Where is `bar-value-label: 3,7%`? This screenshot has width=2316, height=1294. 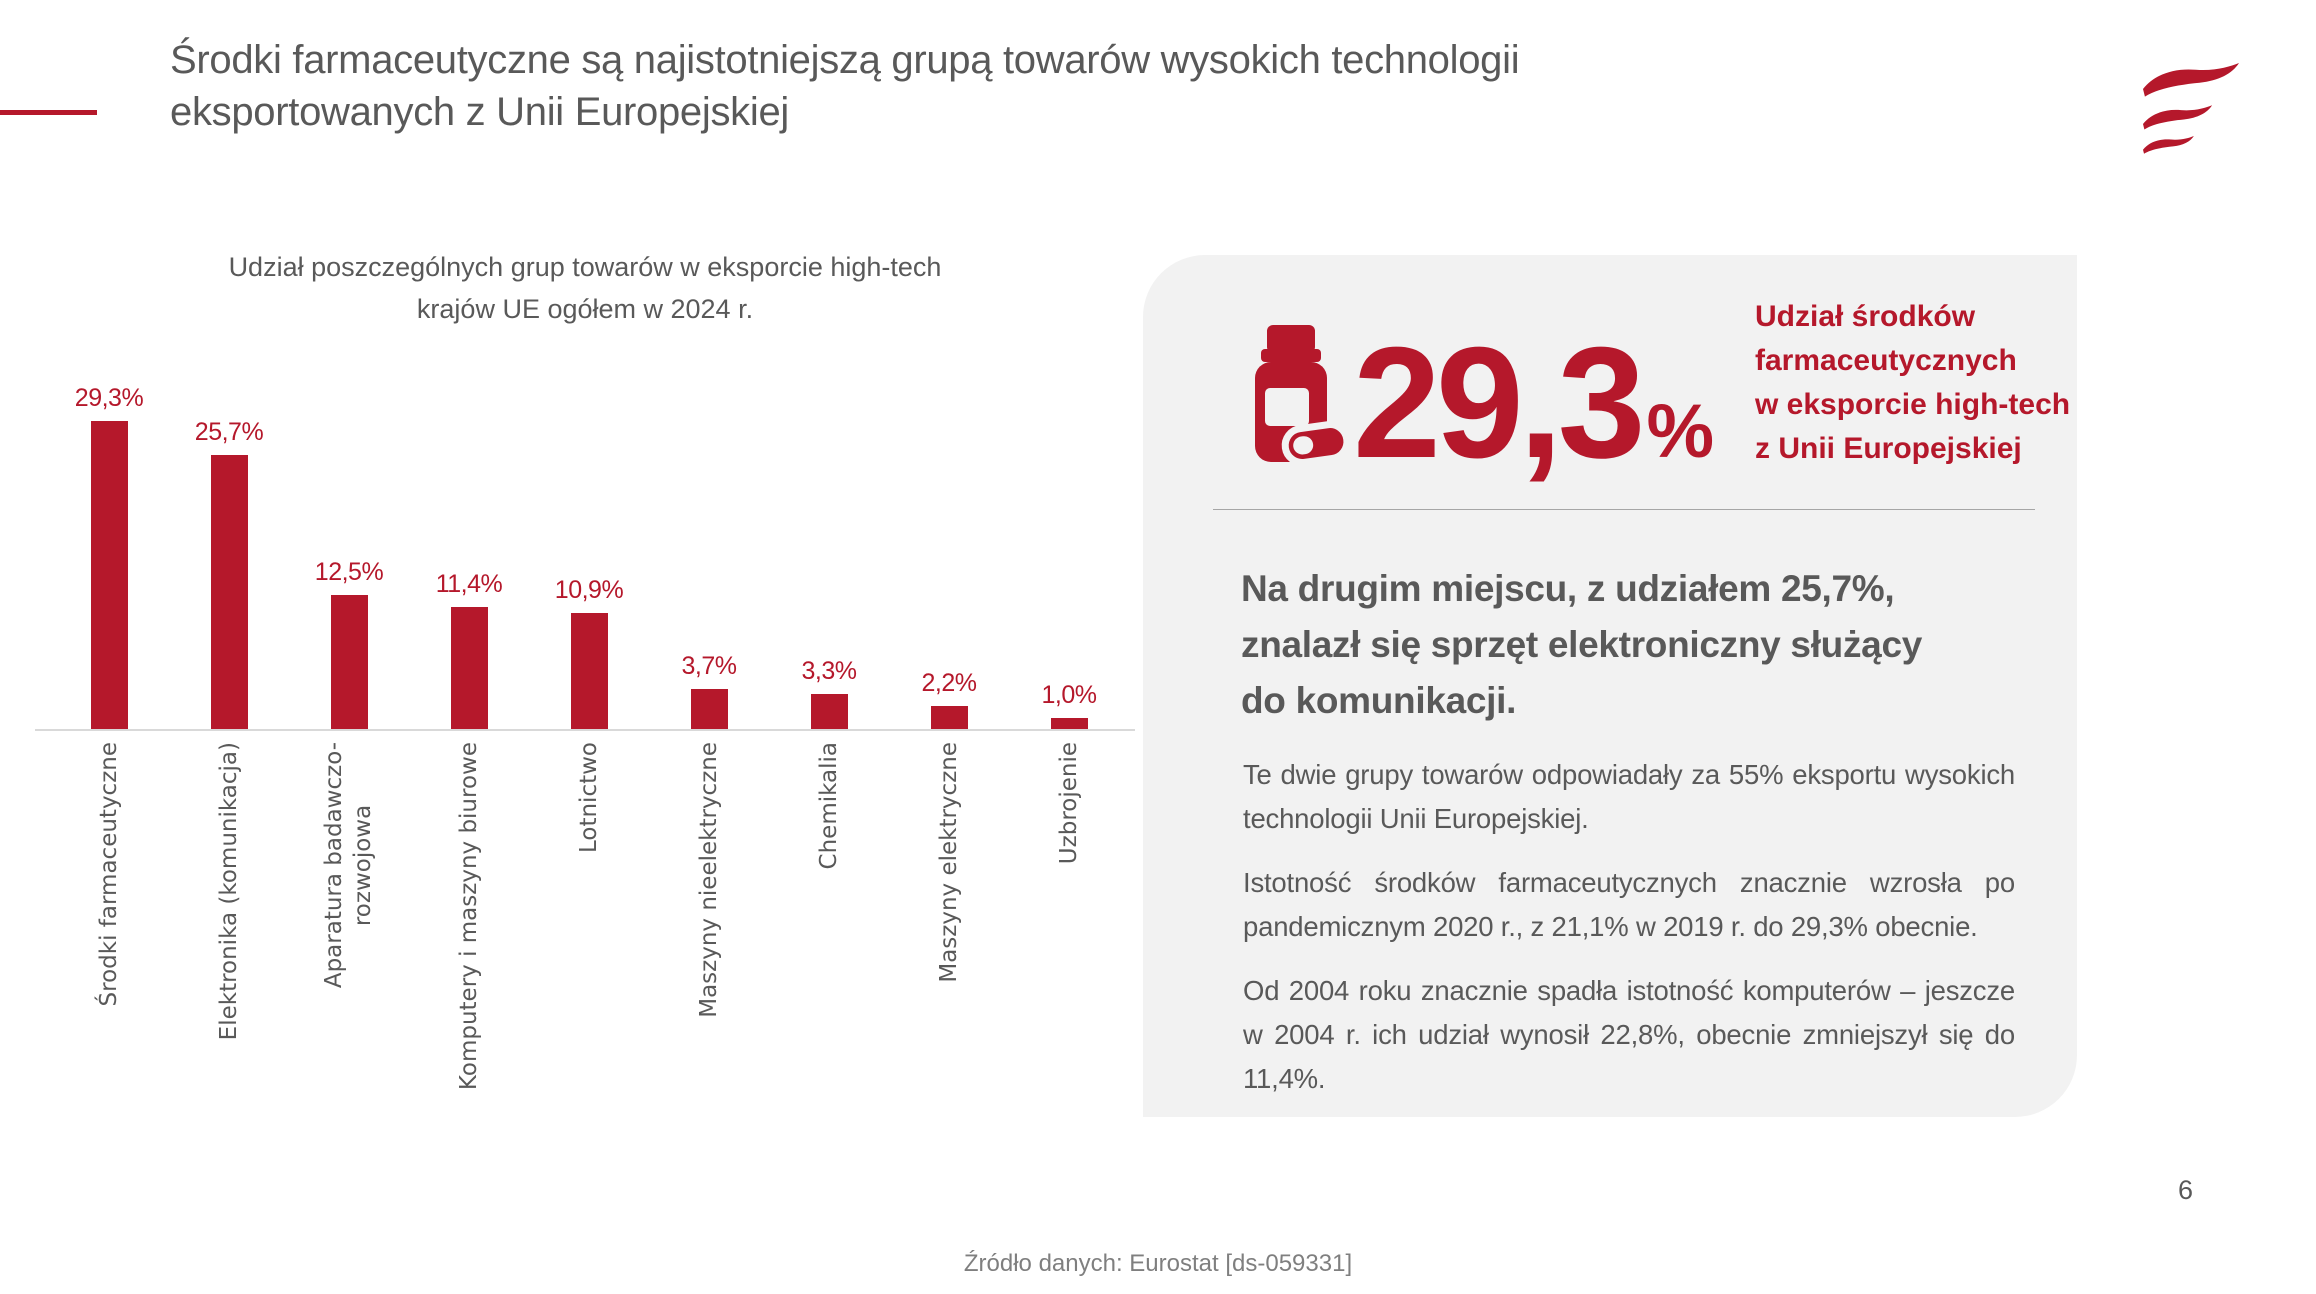
bar-value-label: 3,7% is located at coordinates (709, 666).